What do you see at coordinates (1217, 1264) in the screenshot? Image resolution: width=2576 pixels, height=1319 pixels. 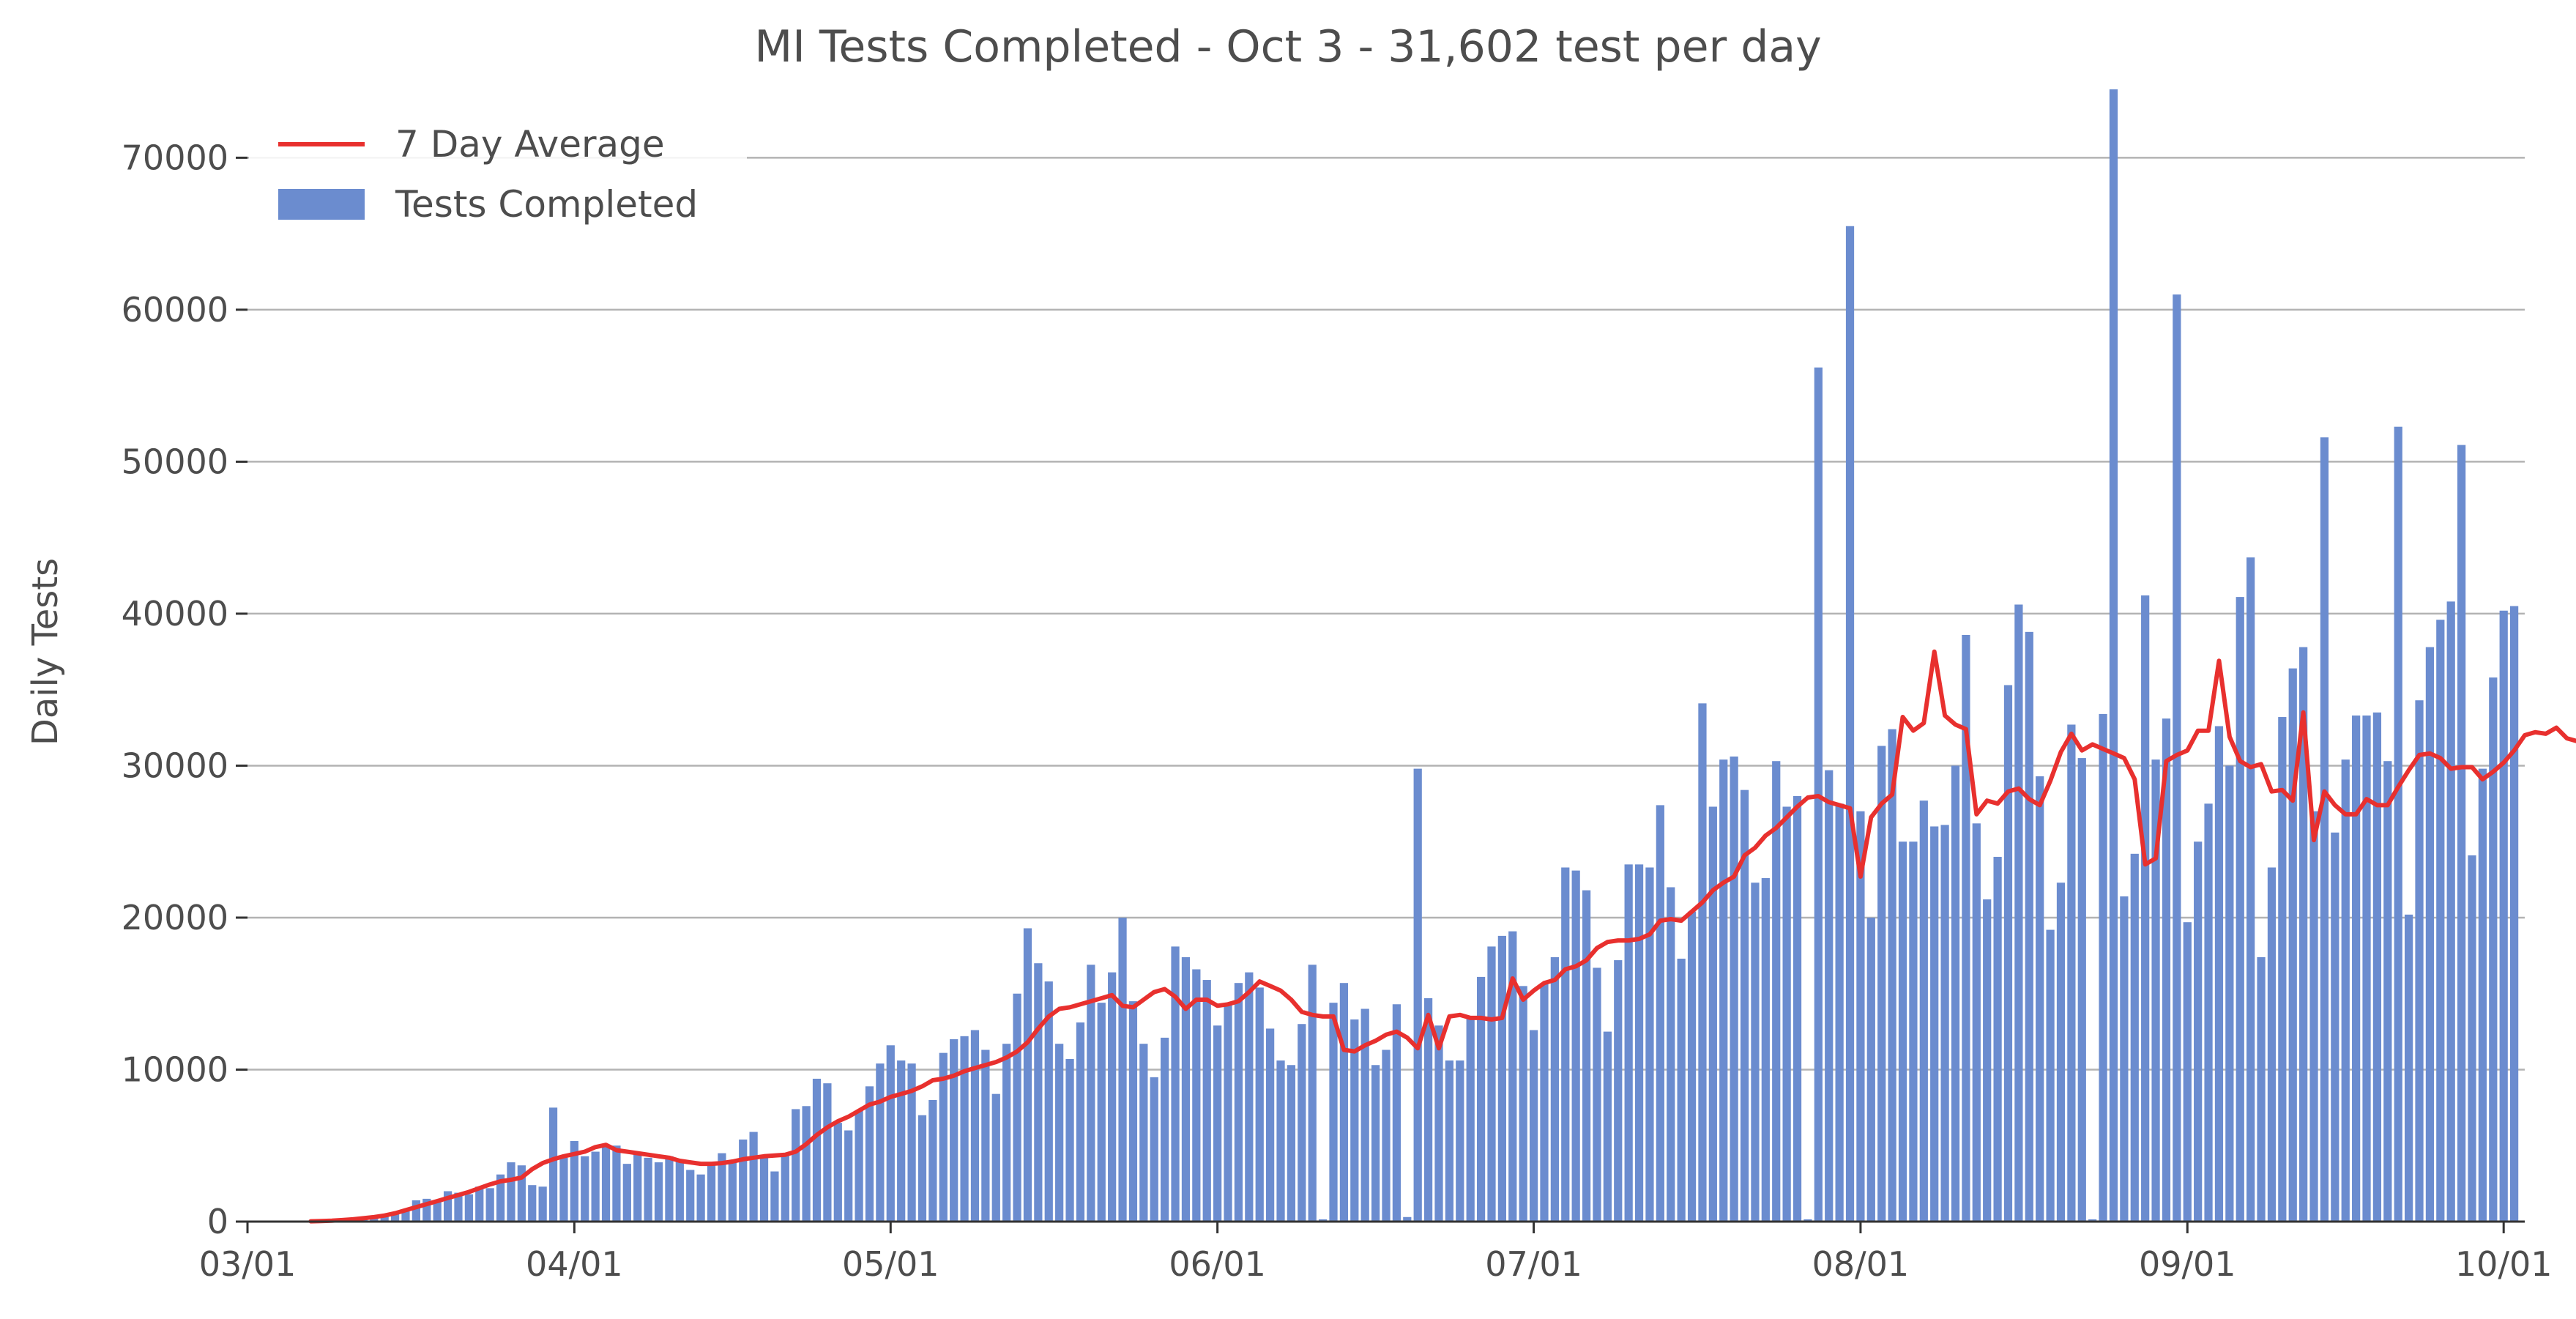 I see `x-tick-label: 06/01` at bounding box center [1217, 1264].